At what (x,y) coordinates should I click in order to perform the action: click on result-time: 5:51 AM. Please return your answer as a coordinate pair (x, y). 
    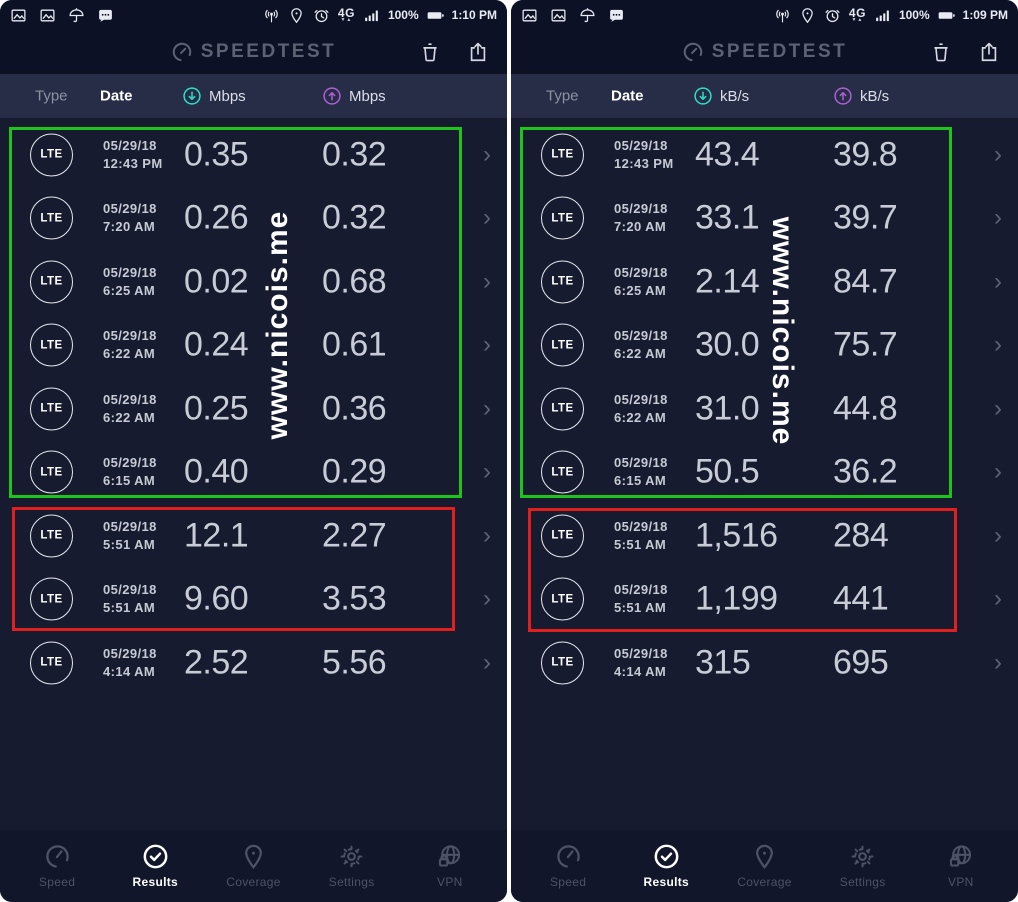
    Looking at the image, I should click on (640, 544).